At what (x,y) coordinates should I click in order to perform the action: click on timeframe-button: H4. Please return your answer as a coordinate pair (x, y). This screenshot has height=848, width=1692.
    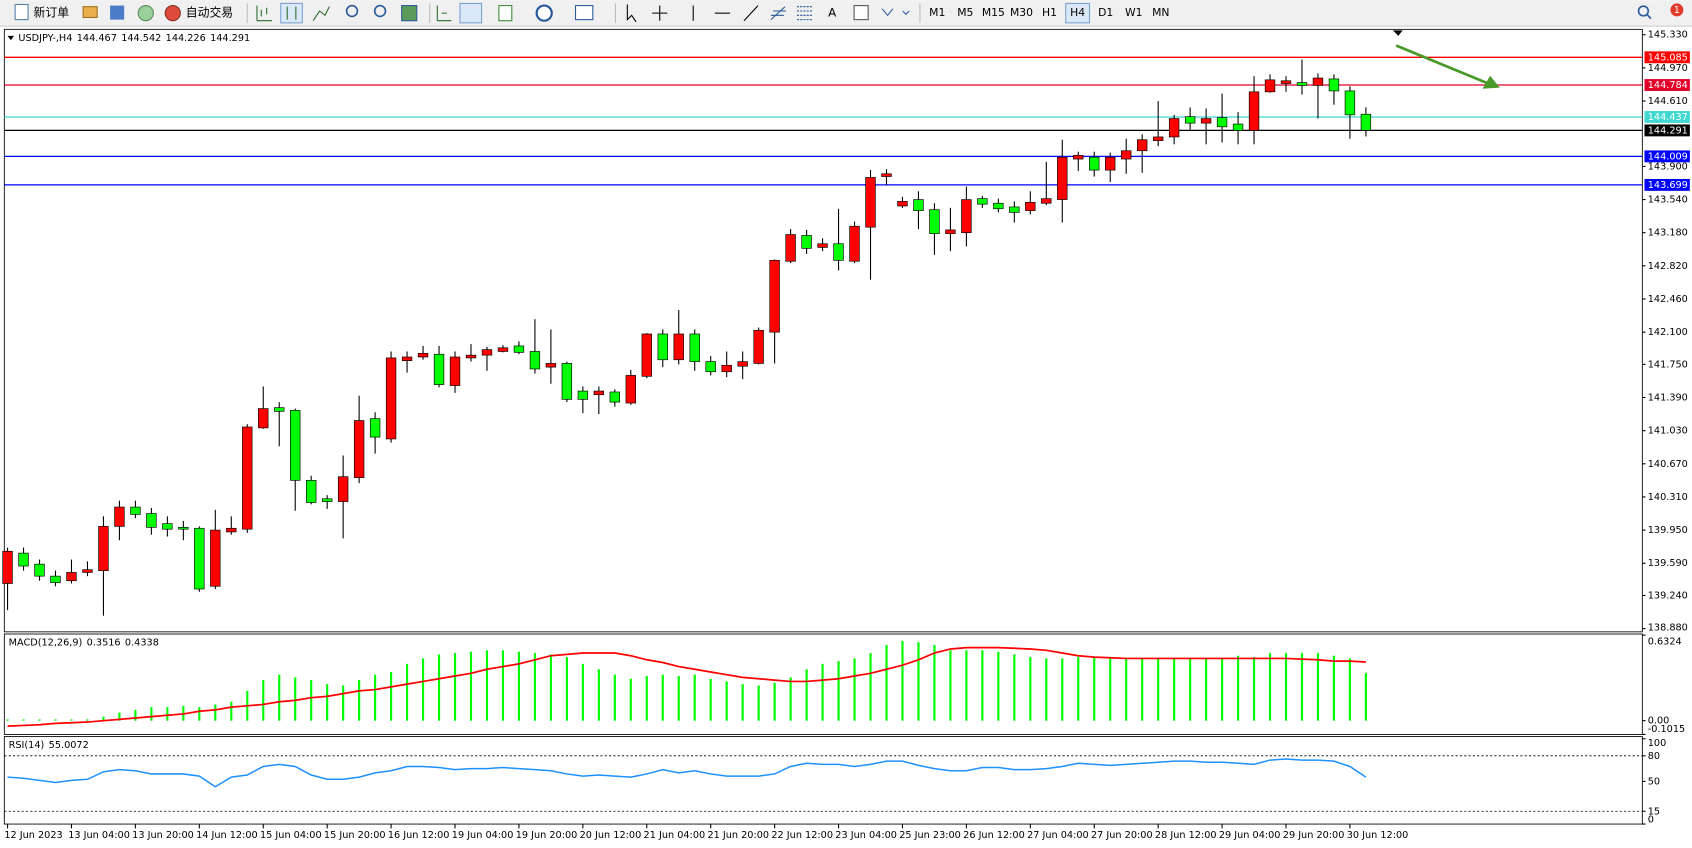
    Looking at the image, I should click on (1077, 12).